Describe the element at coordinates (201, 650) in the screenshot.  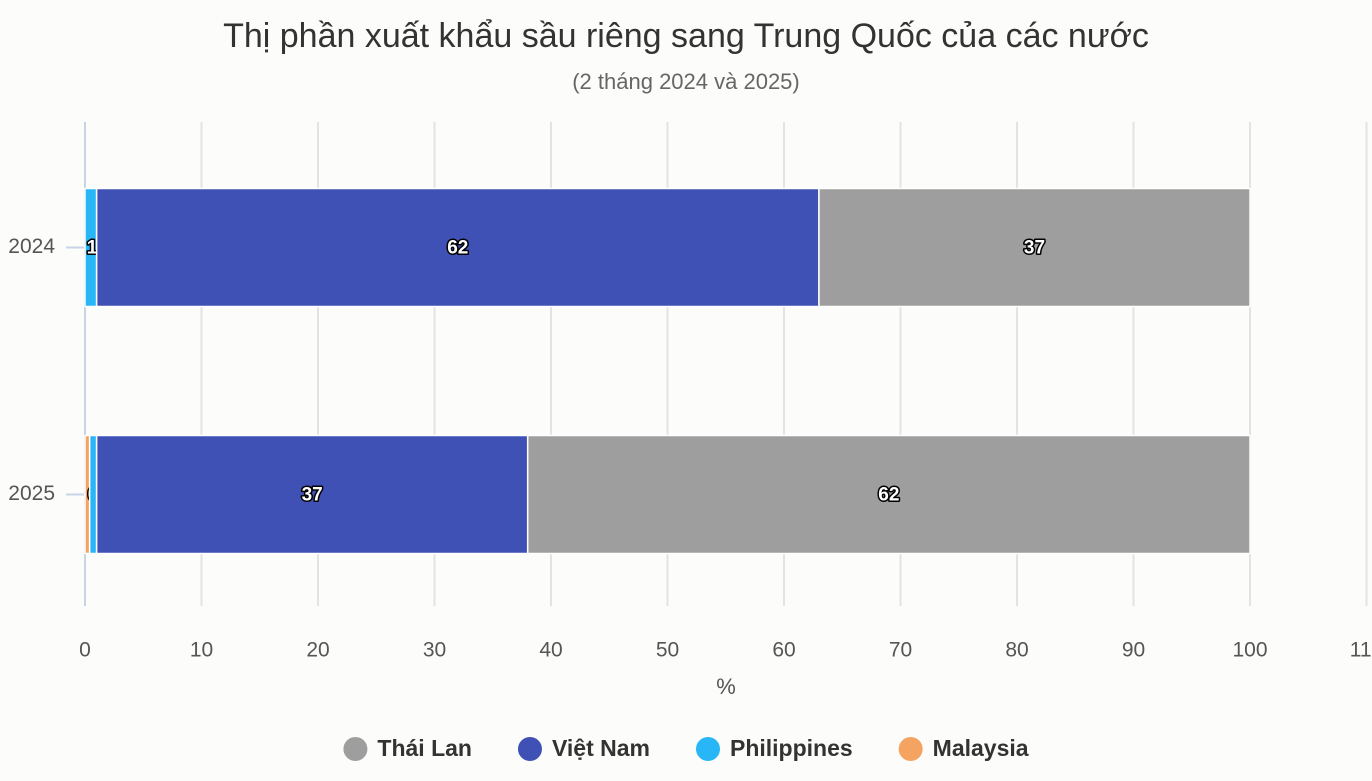
I see `x-tick-label: 10` at that location.